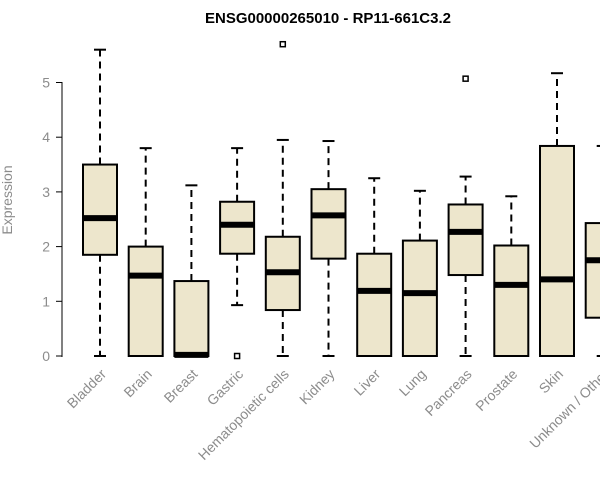 The width and height of the screenshot is (600, 500). Describe the element at coordinates (328, 18) in the screenshot. I see `chart-title: ENSG00000265010 - RP11-661C3.2` at that location.